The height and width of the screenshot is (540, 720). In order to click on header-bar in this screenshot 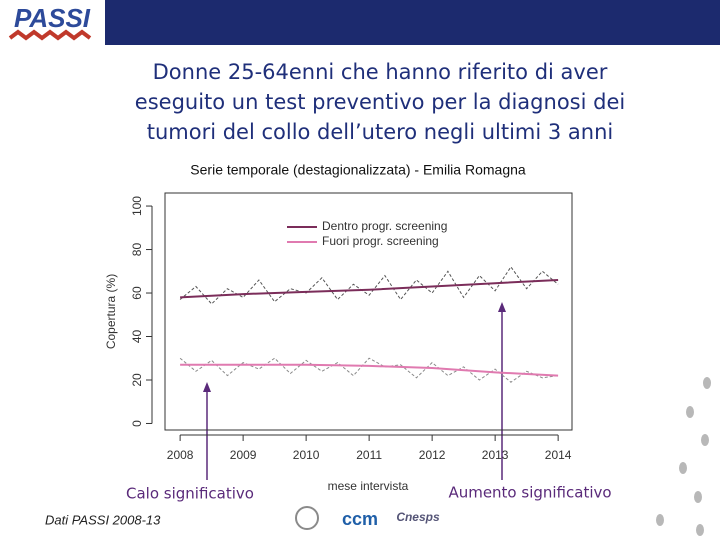, I will do `click(412, 22)`.